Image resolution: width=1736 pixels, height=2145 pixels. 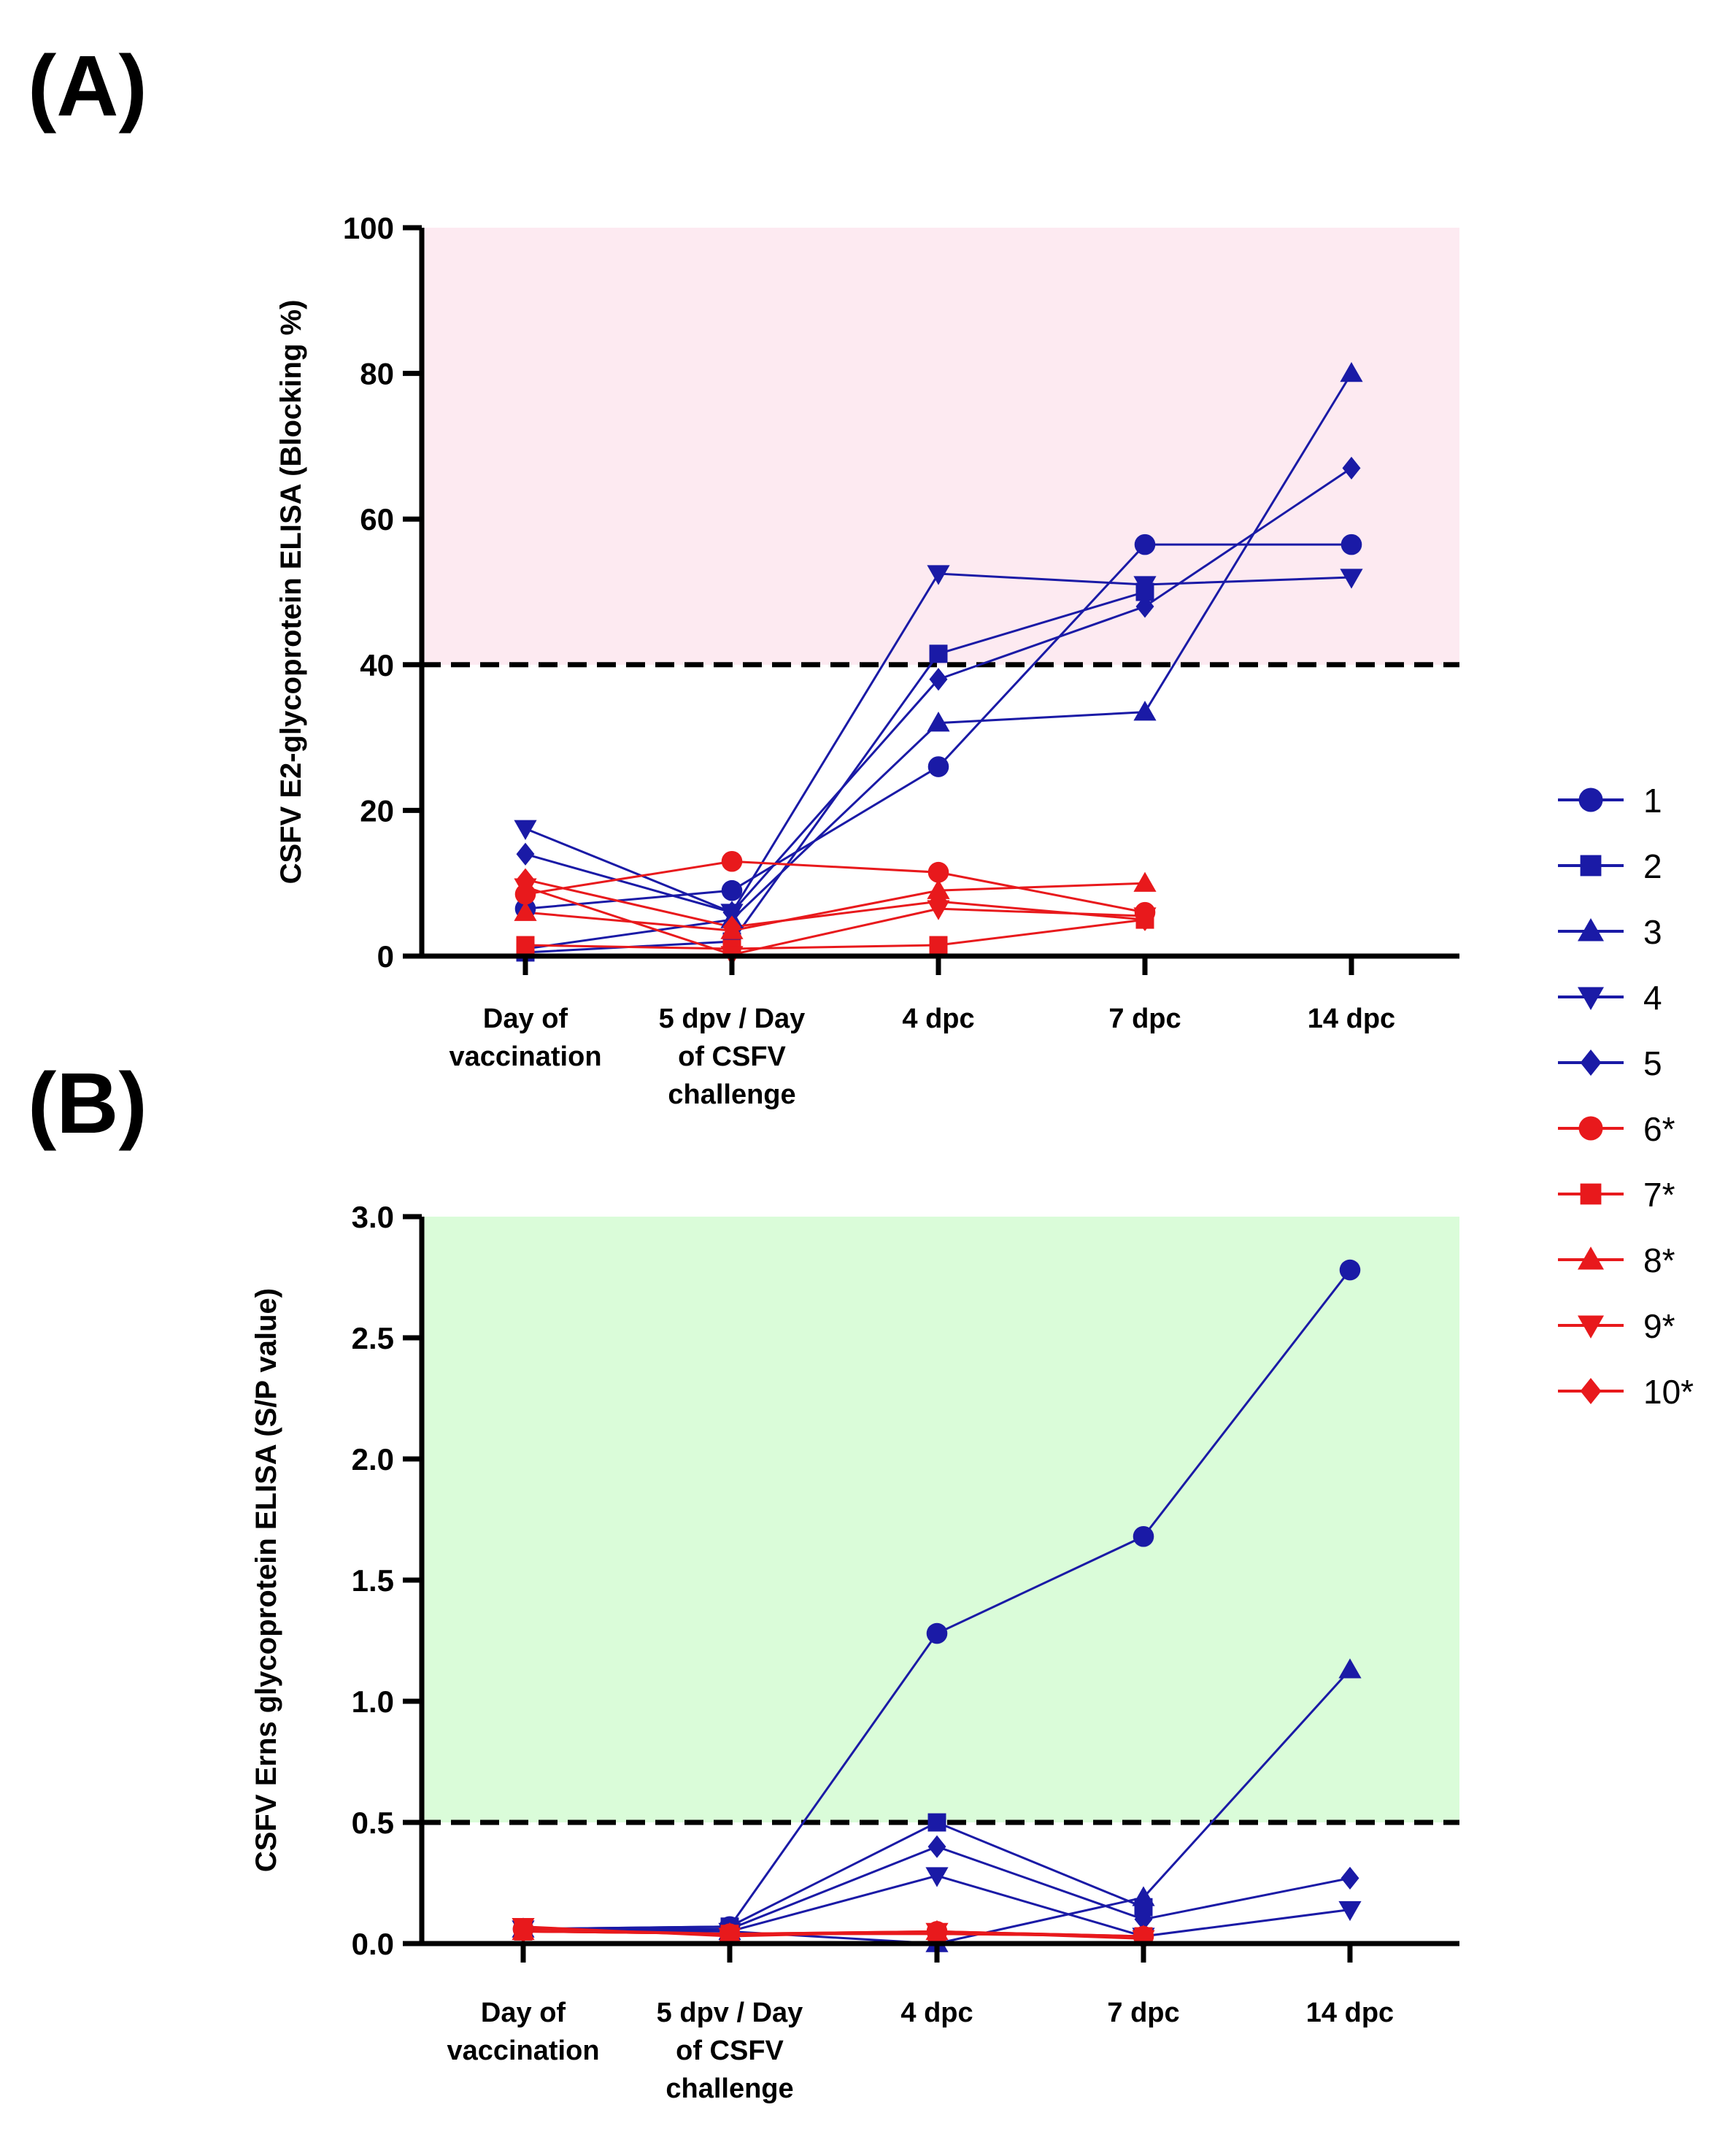 I want to click on legend-label: 6*, so click(x=1659, y=1129).